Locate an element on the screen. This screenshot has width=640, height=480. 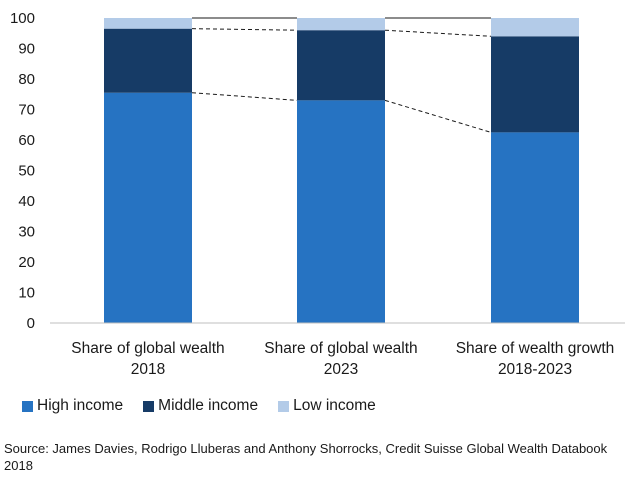
y-tick-label: 100 is located at coordinates (22, 18).